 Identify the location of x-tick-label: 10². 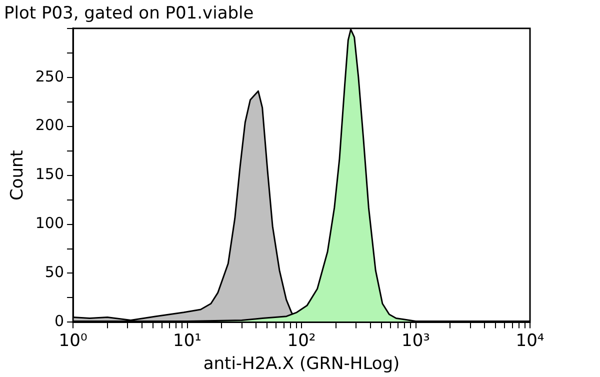
(301, 340).